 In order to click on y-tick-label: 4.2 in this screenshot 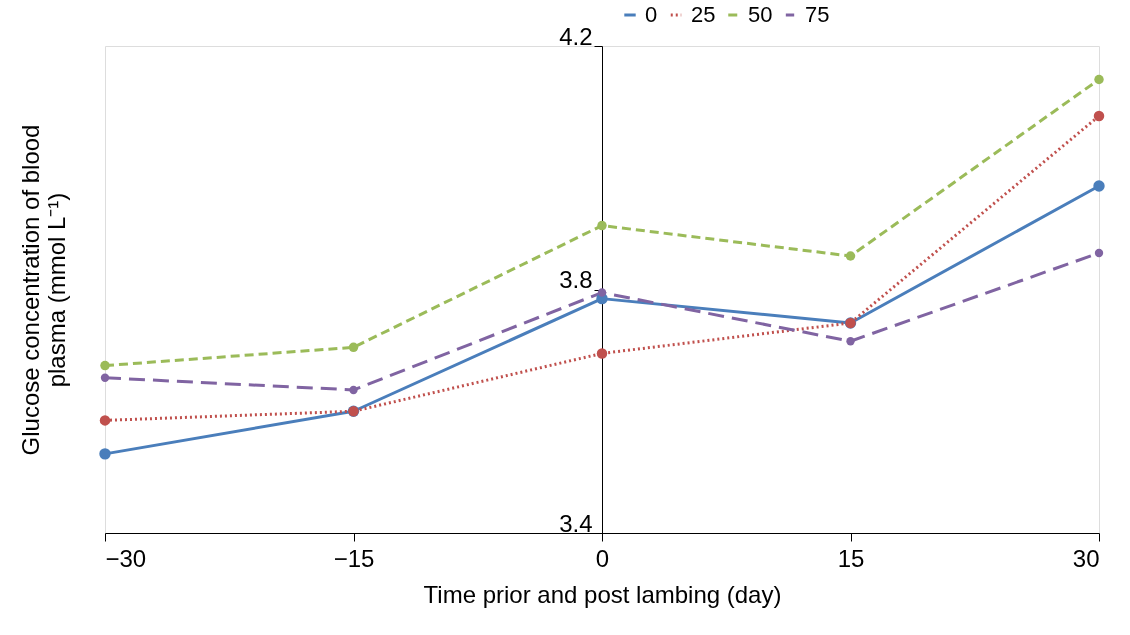, I will do `click(576, 36)`.